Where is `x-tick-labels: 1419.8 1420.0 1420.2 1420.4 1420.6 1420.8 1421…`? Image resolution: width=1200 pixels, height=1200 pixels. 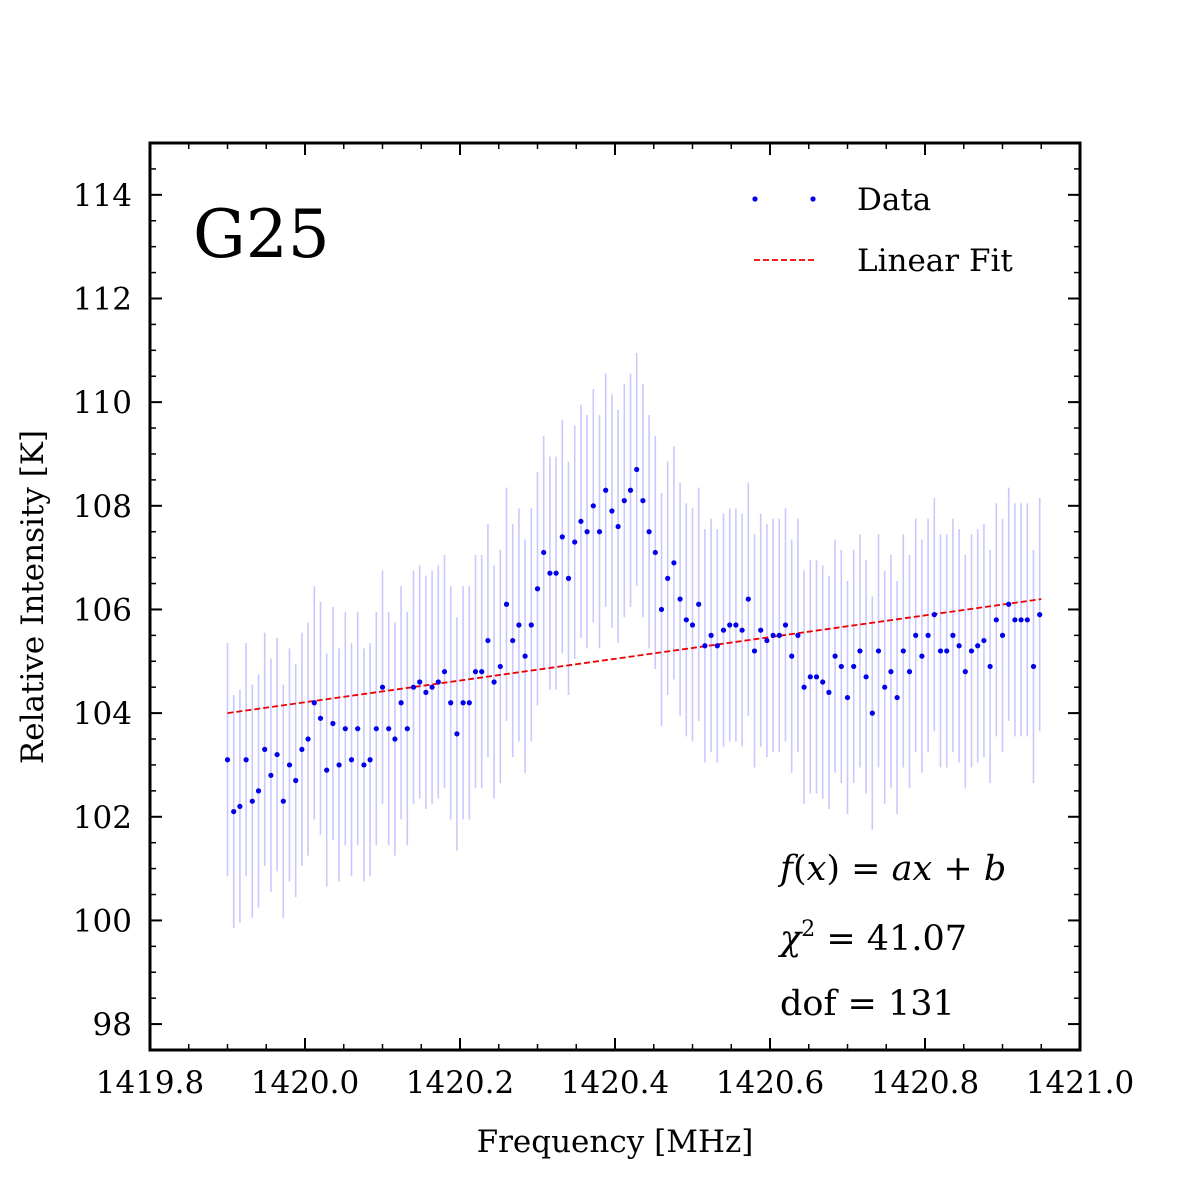
x-tick-labels: 1419.8 1420.0 1420.2 1420.4 1420.6 1420.8 1421… is located at coordinates (615, 1083).